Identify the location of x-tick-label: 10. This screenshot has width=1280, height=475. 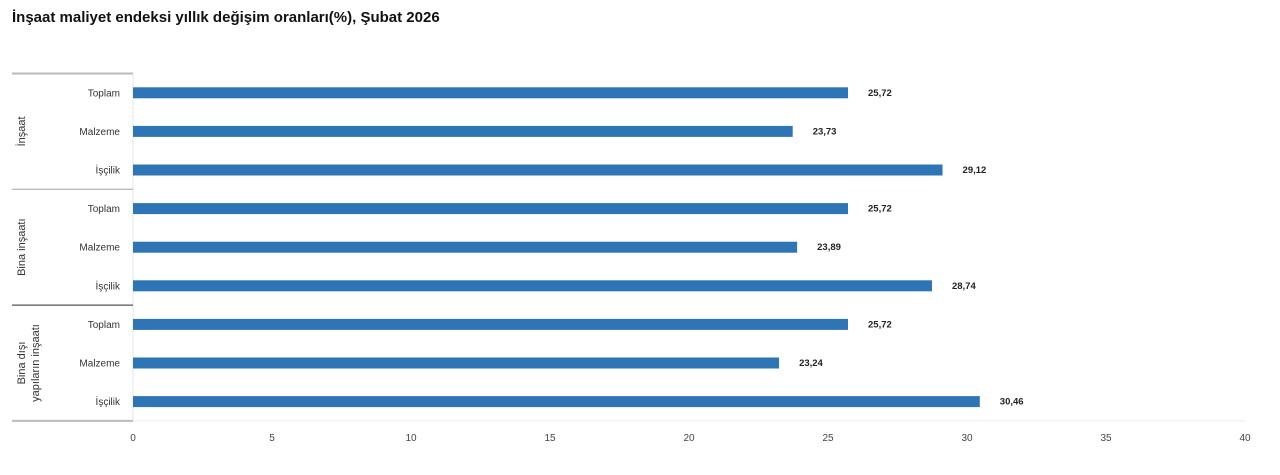
(411, 438).